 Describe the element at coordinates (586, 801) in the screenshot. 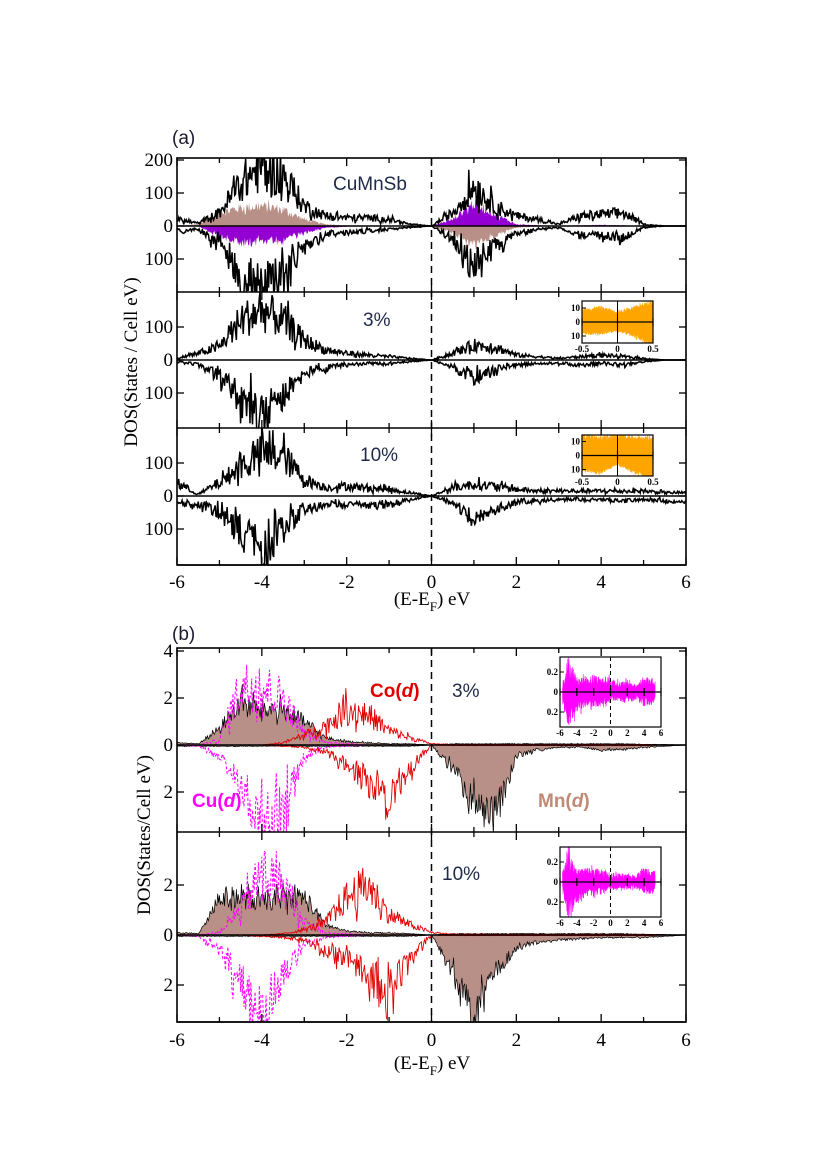

I see `legend-mn-close: )` at that location.